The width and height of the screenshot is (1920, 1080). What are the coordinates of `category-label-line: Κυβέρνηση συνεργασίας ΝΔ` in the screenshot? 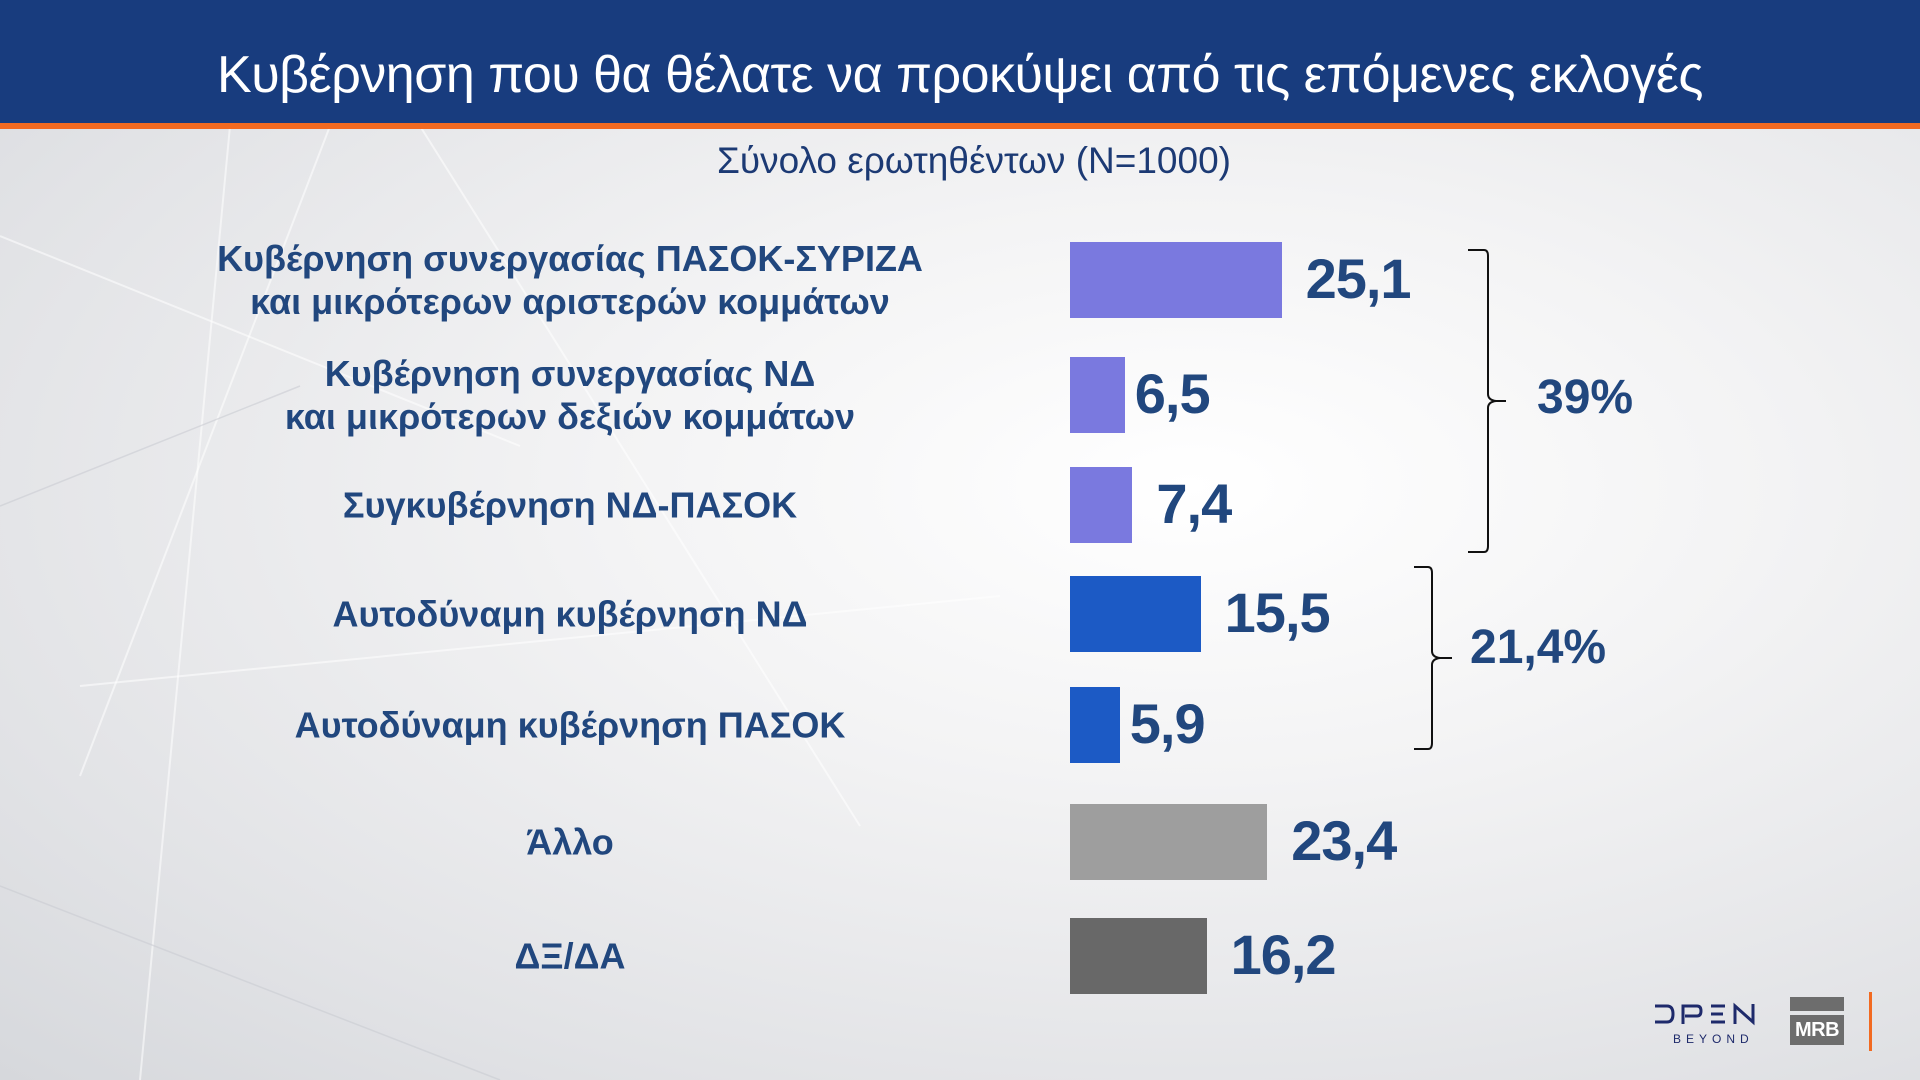 It's located at (570, 373).